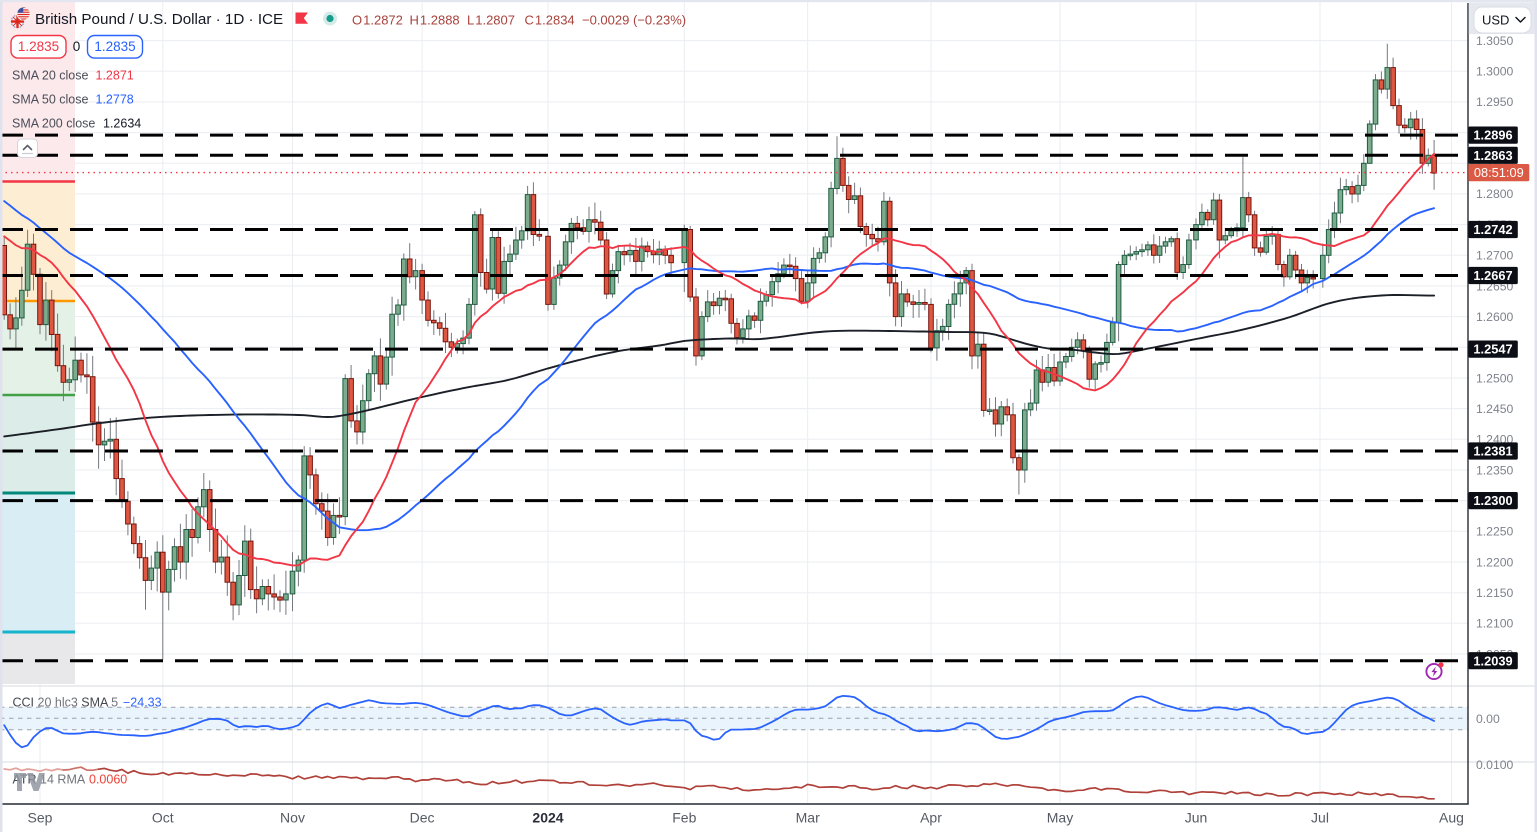  What do you see at coordinates (422, 818) in the screenshot?
I see `svg-text: Dec` at bounding box center [422, 818].